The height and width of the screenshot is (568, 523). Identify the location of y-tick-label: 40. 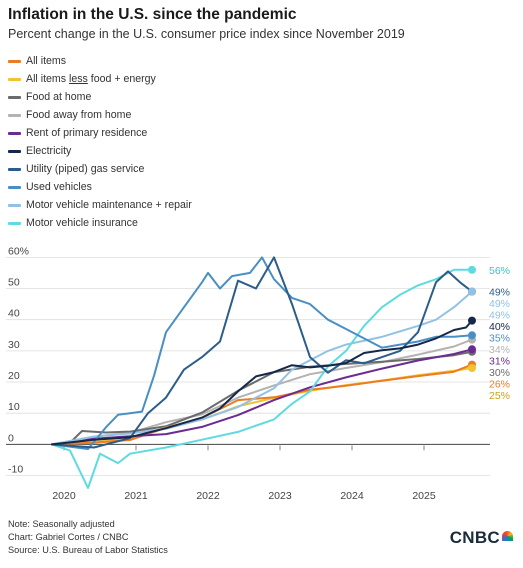
(14, 314).